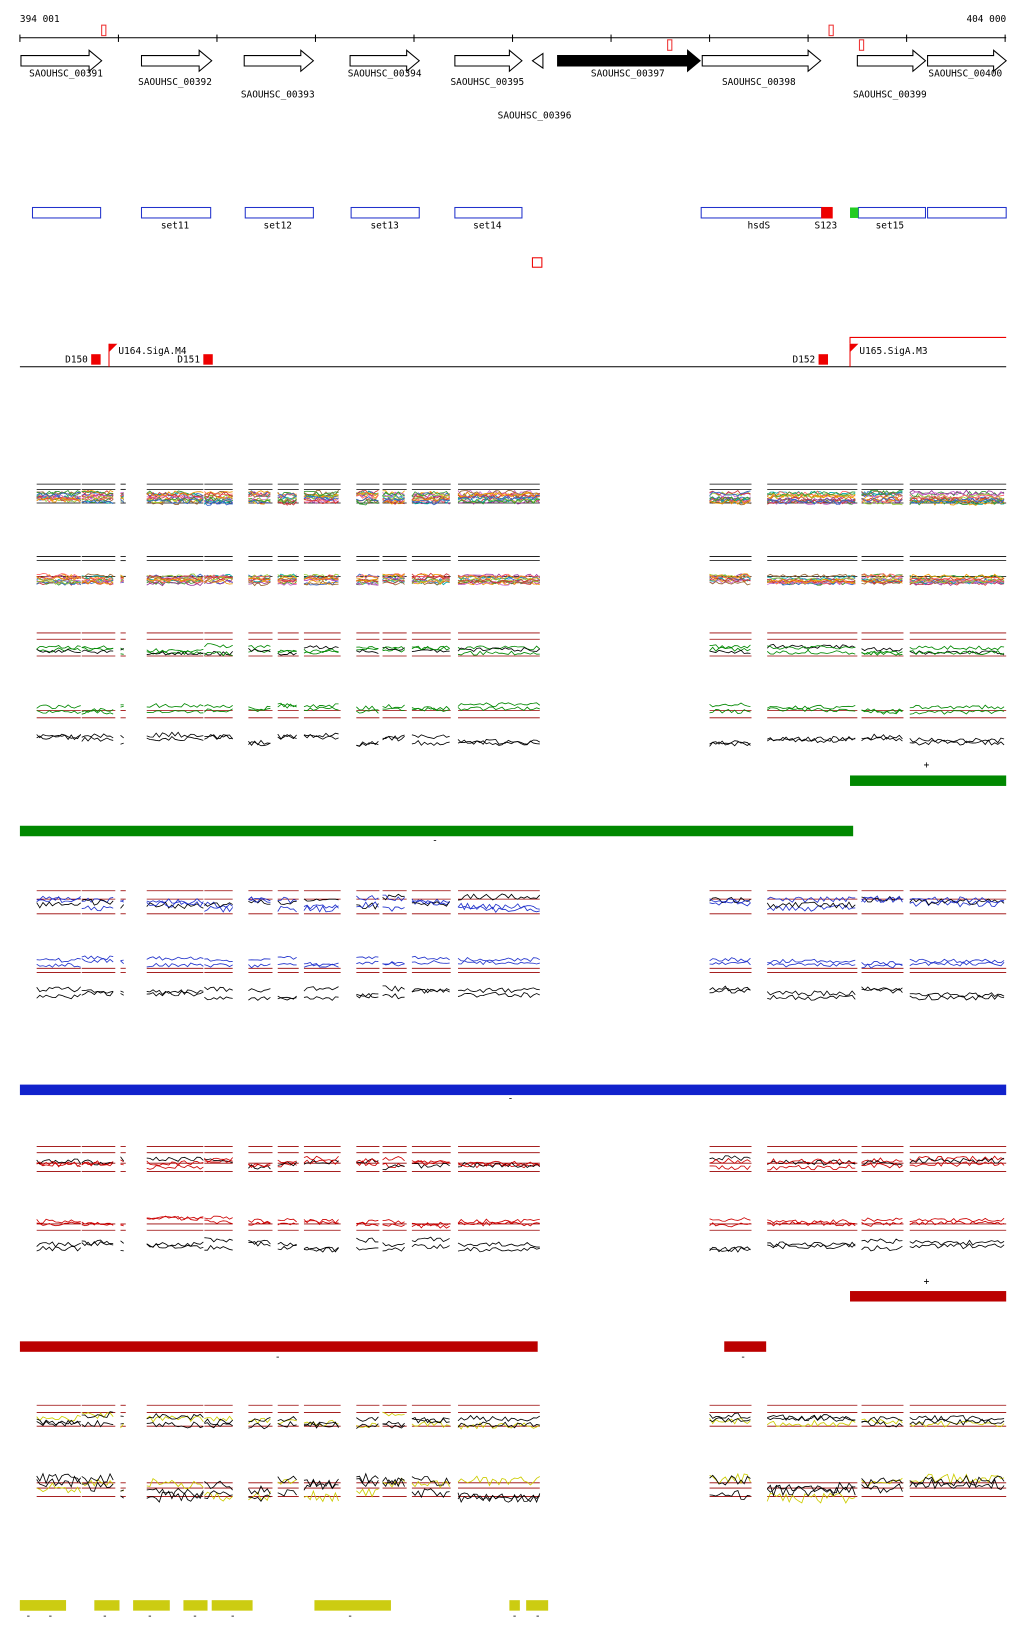 The width and height of the screenshot is (1024, 1640). I want to click on gene-label: SAOUHSC_00400, so click(965, 73).